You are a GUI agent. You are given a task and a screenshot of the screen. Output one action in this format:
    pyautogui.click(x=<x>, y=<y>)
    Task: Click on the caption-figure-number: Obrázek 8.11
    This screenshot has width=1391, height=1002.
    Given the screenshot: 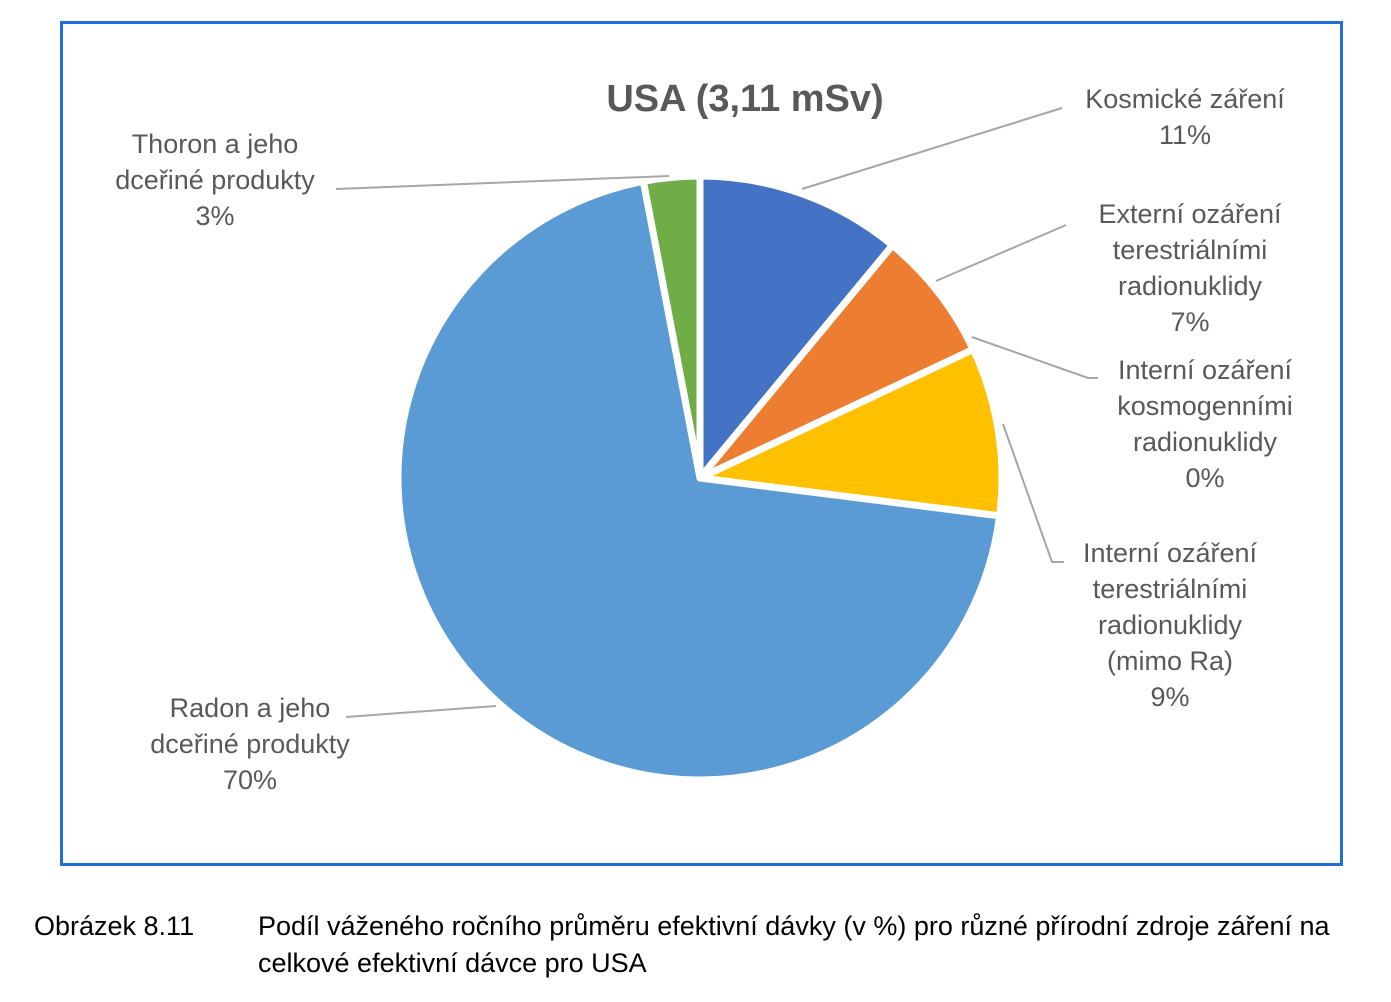 What is the action you would take?
    pyautogui.click(x=114, y=926)
    